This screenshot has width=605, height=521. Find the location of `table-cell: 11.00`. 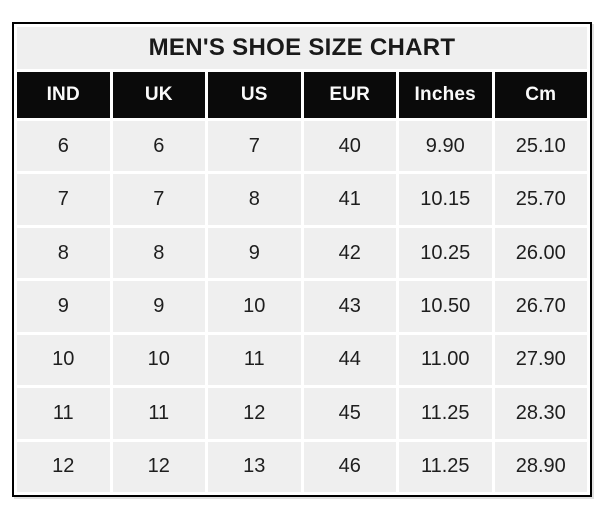

table-cell: 11.00 is located at coordinates (445, 360).